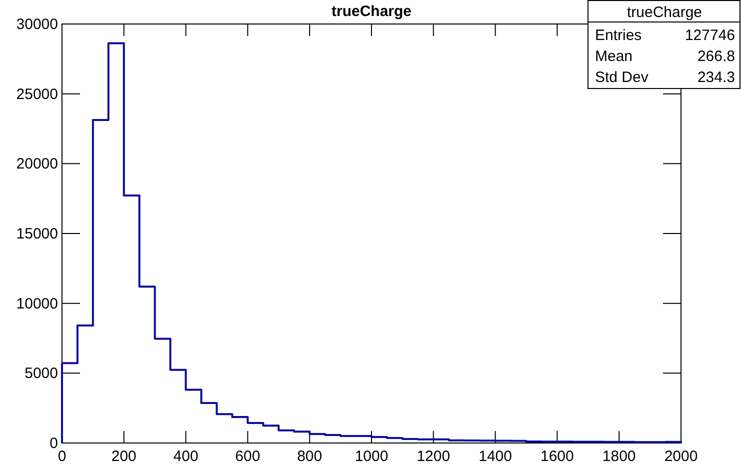 The image size is (741, 466). What do you see at coordinates (619, 456) in the screenshot?
I see `x-tick-label: 1800` at bounding box center [619, 456].